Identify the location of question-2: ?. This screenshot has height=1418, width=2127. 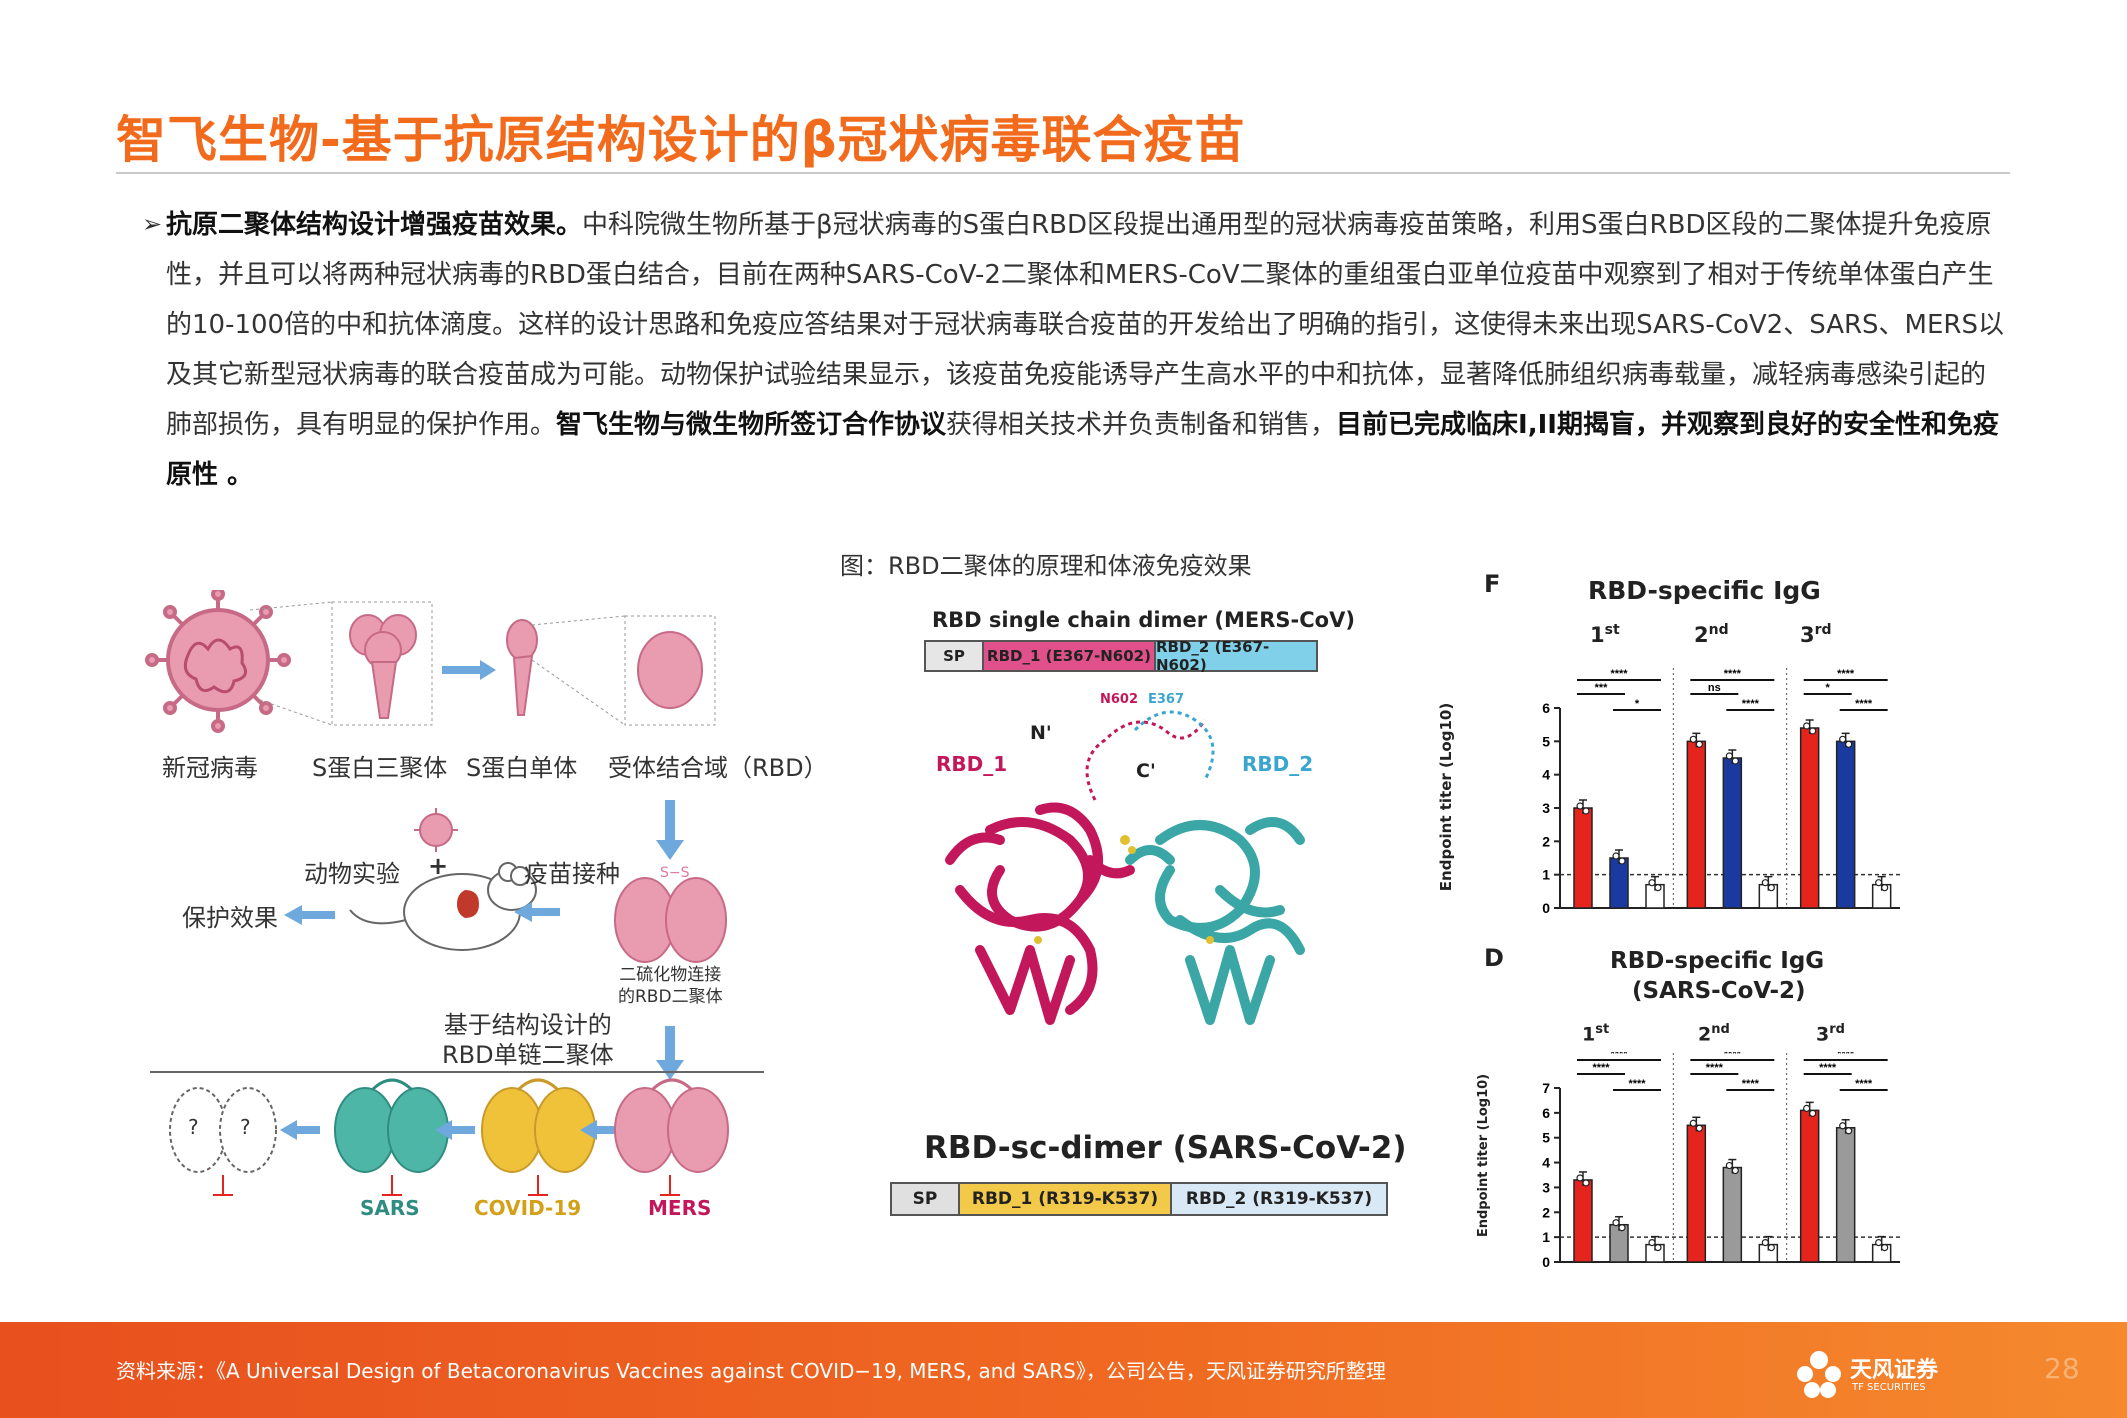
(245, 1127).